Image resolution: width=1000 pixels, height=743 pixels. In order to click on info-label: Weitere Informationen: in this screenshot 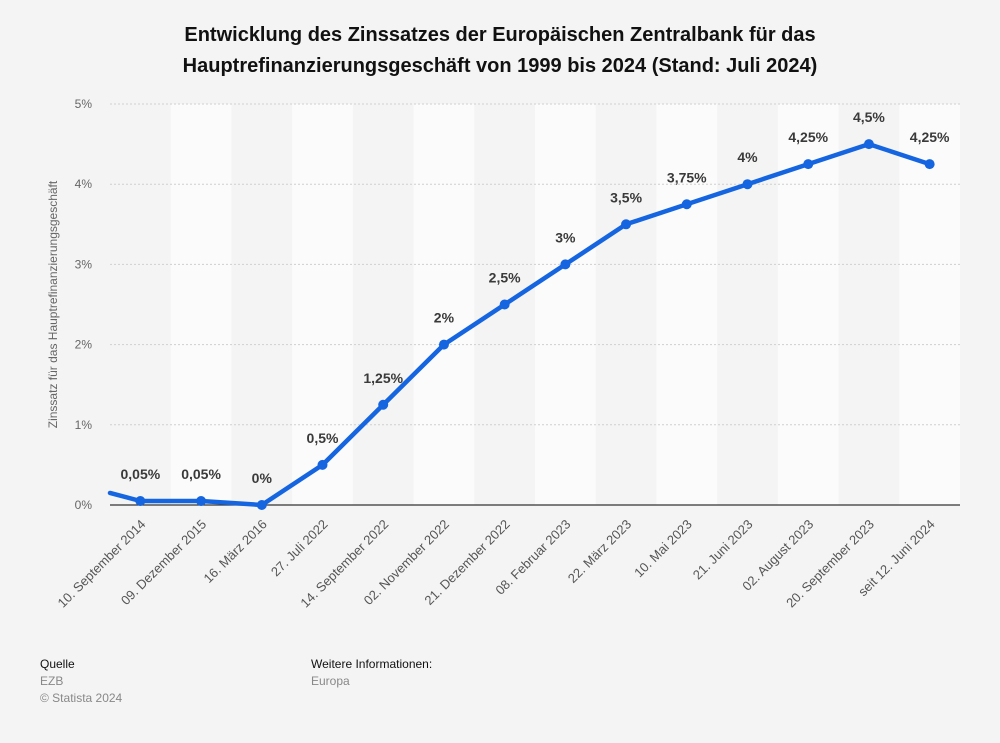, I will do `click(372, 664)`.